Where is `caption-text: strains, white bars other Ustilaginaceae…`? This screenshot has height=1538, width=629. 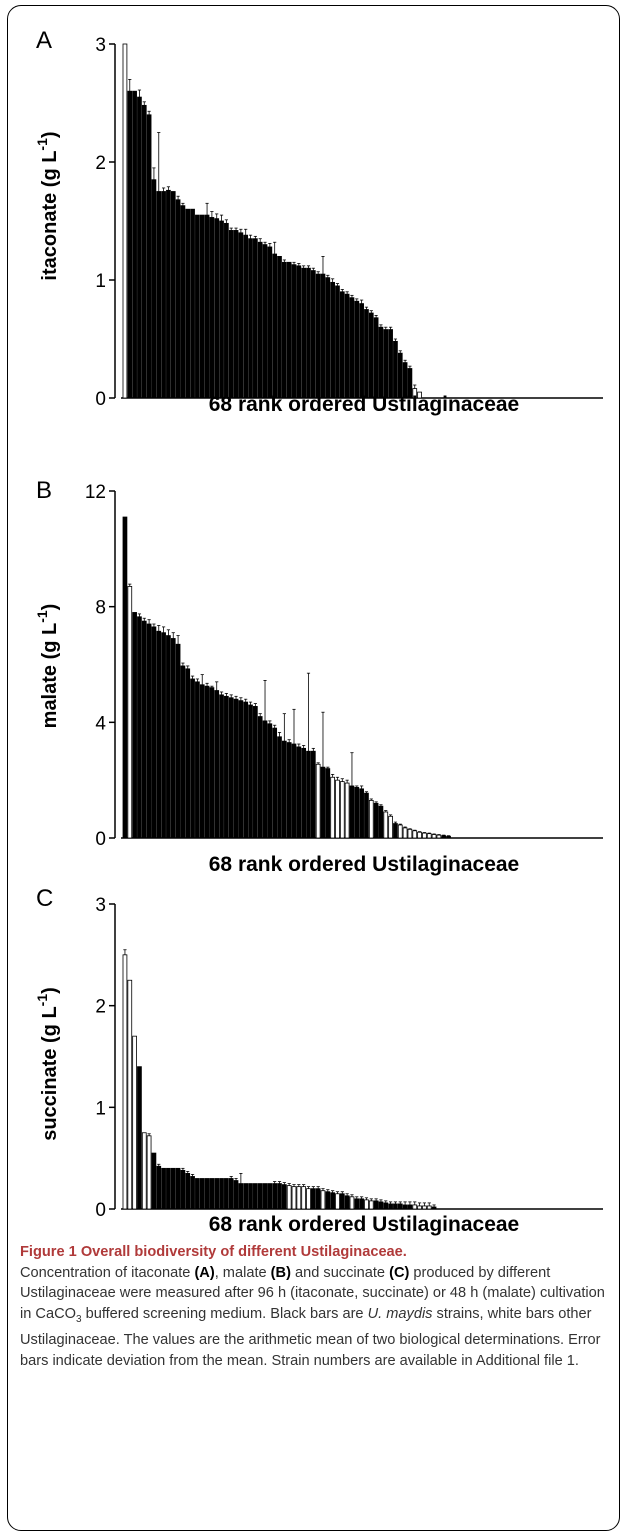
caption-text: strains, white bars other Ustilaginaceae… is located at coordinates (310, 1337).